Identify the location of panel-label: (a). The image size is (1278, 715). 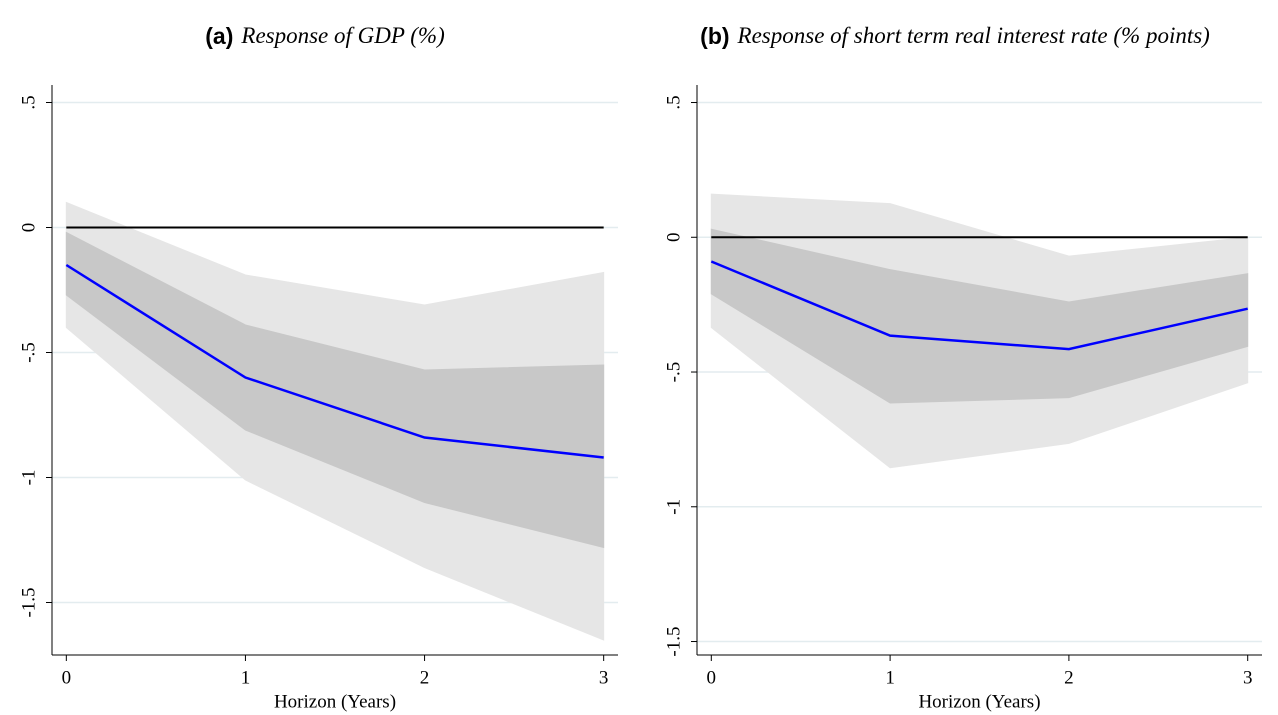
(219, 36).